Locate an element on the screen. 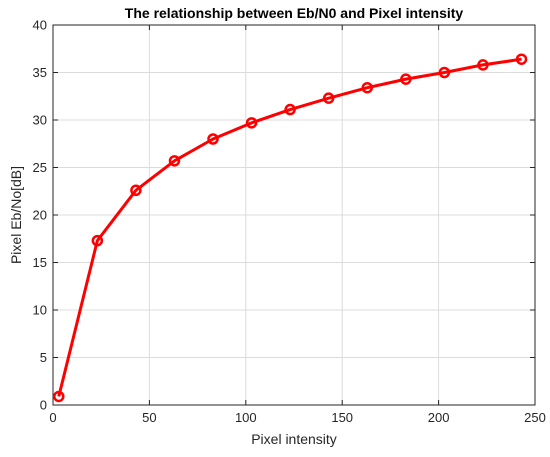  x-tick-label: 0 is located at coordinates (52, 417).